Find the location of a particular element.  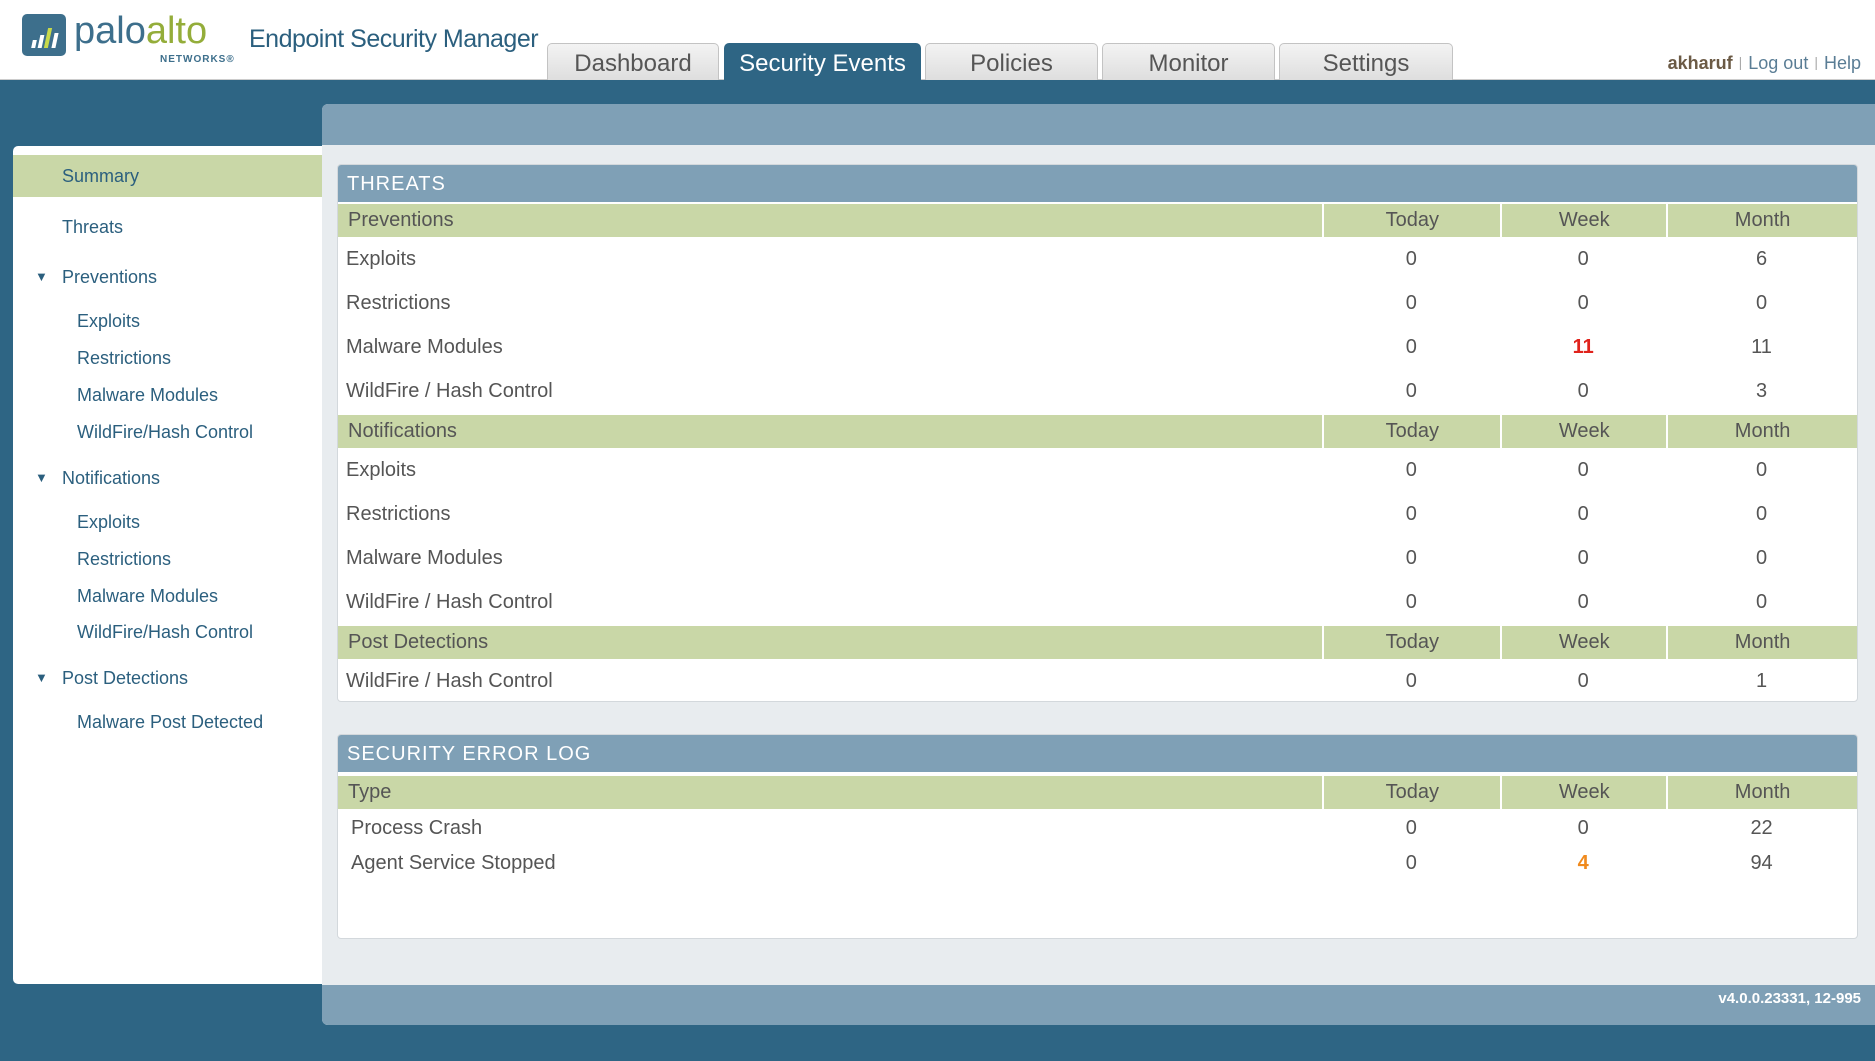

tab-monitor: Monitor is located at coordinates (1188, 61).